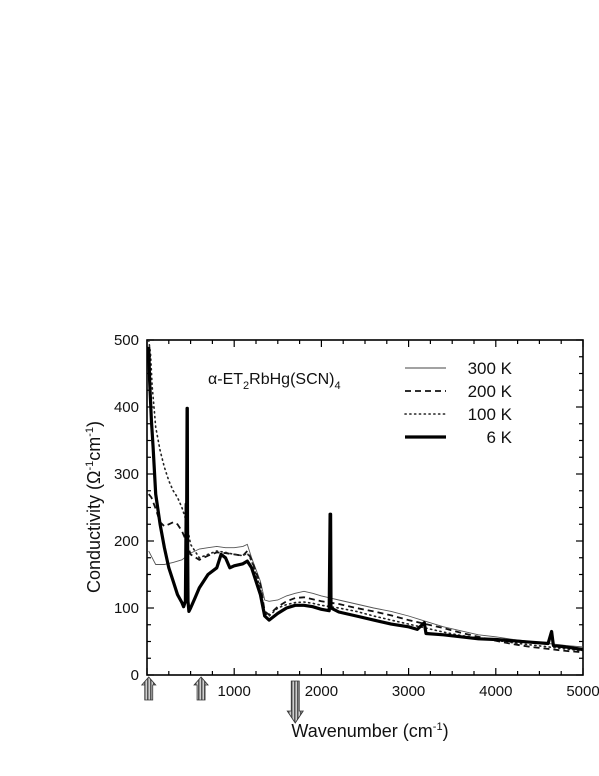 The image size is (599, 776). What do you see at coordinates (490, 414) in the screenshot?
I see `legend-label-100k: 100 K` at bounding box center [490, 414].